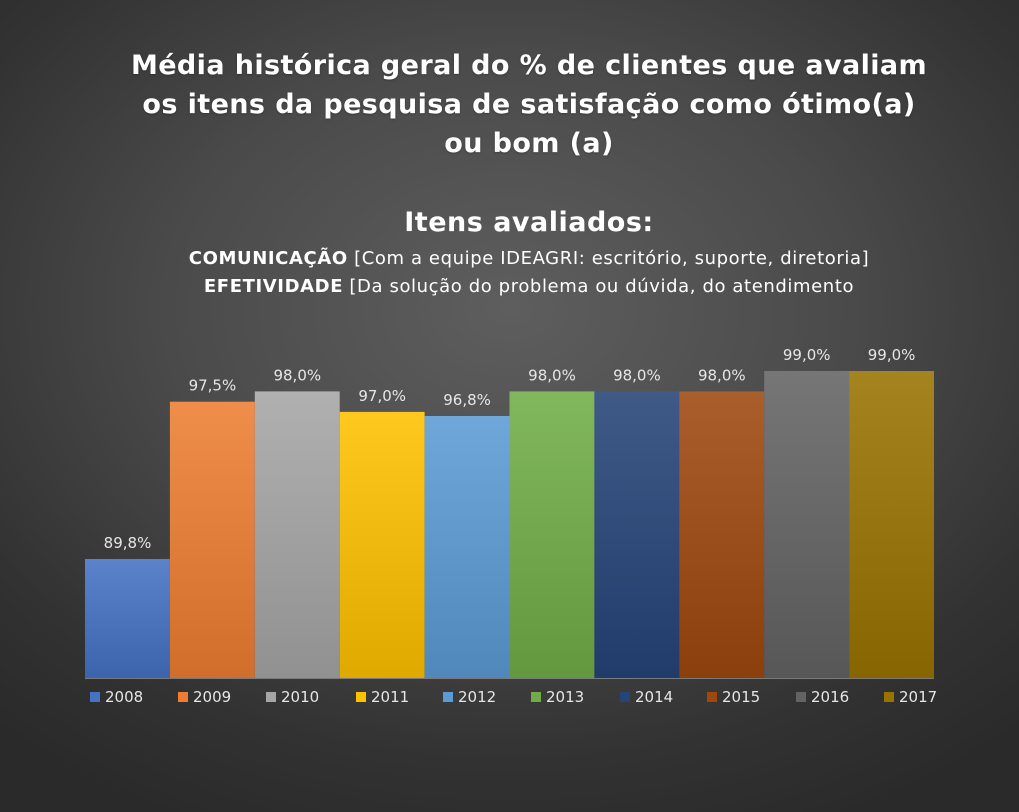 The height and width of the screenshot is (812, 1019). What do you see at coordinates (741, 697) in the screenshot?
I see `legend-label-2015: 2015` at bounding box center [741, 697].